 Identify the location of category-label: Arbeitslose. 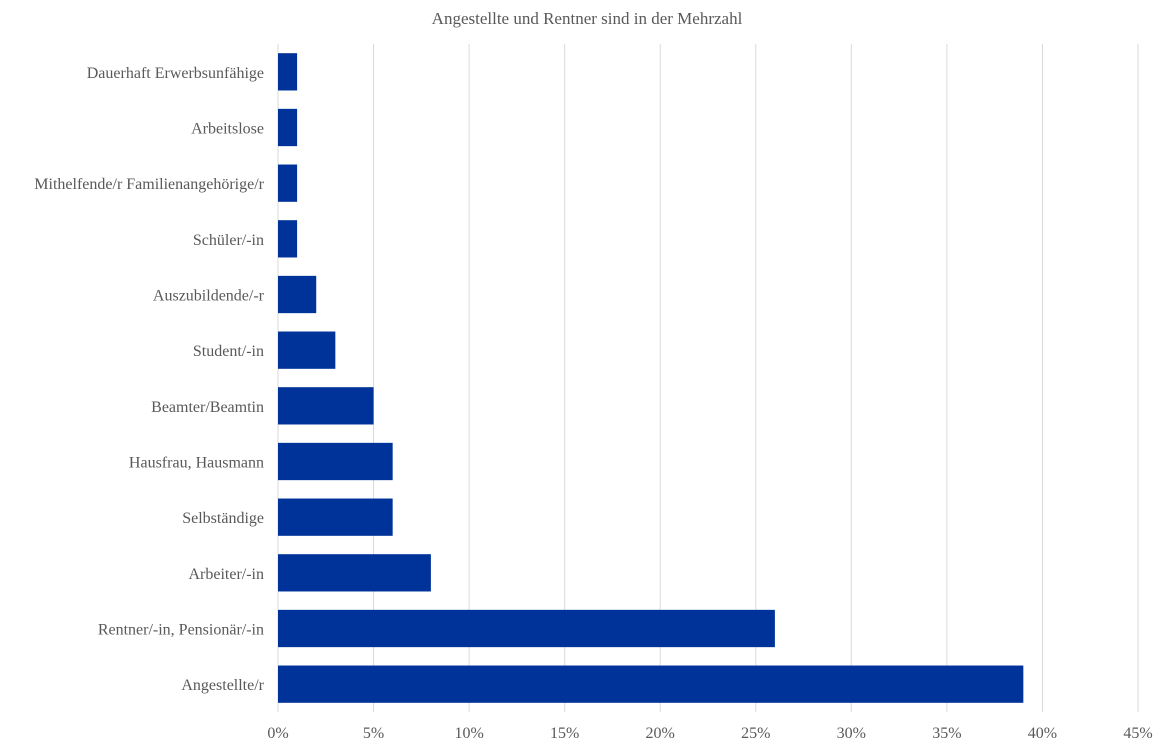
(227, 129).